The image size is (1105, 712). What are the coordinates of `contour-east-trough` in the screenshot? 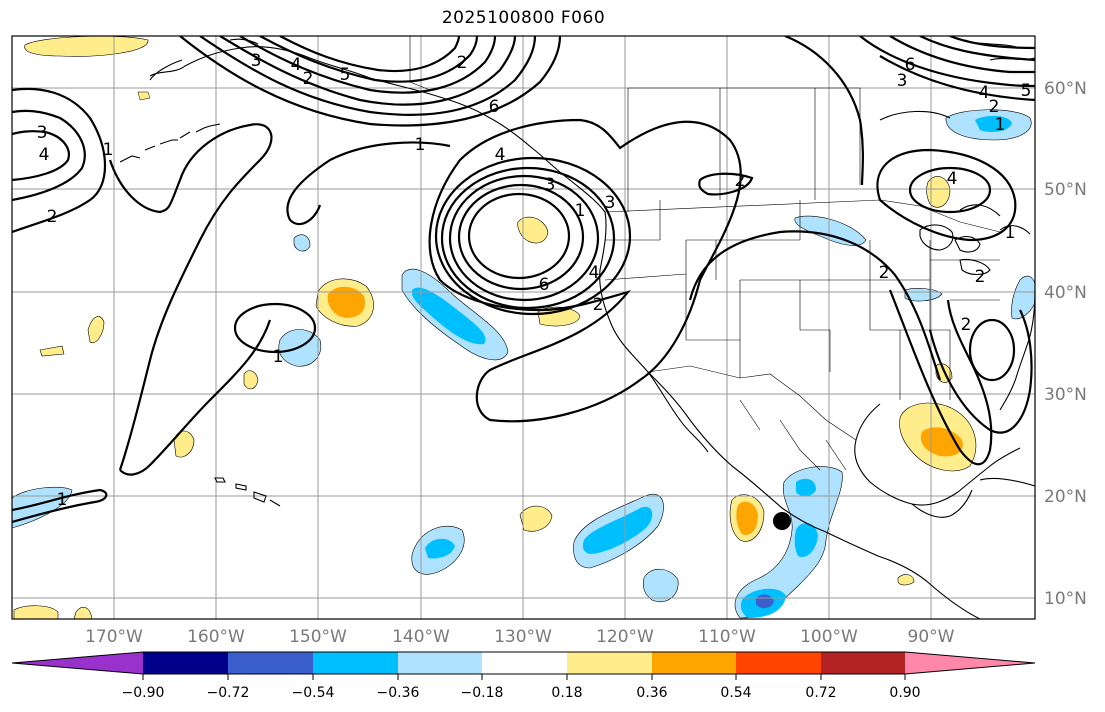 It's located at (940, 377).